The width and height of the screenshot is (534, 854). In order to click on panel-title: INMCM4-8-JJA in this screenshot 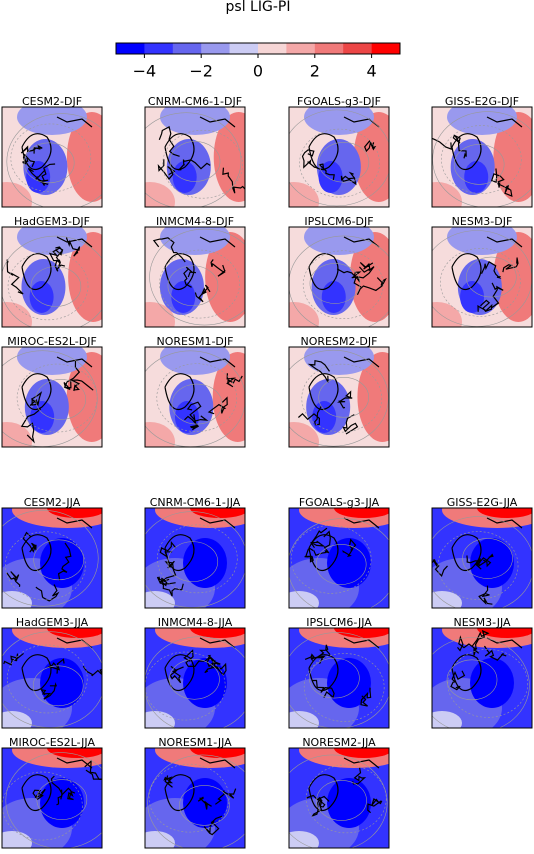, I will do `click(195, 622)`.